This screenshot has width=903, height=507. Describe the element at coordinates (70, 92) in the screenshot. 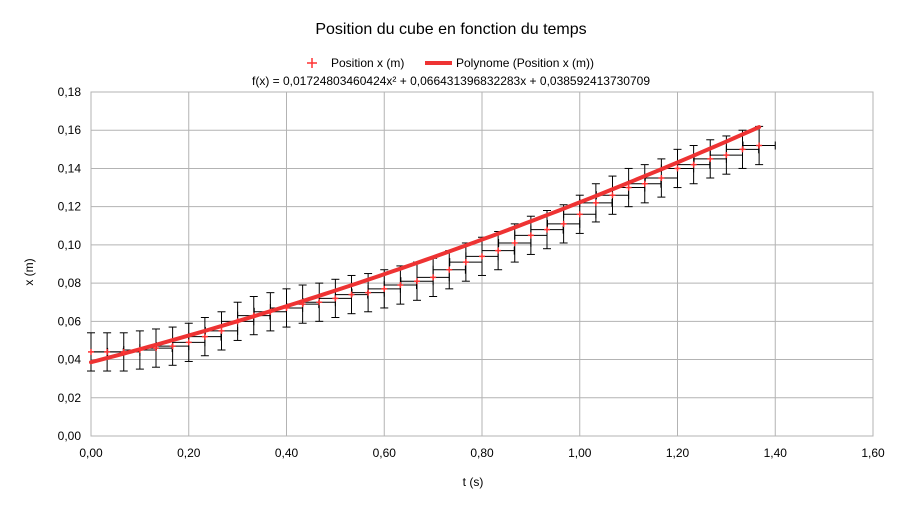

I see `y-tick-label: 0,18` at that location.